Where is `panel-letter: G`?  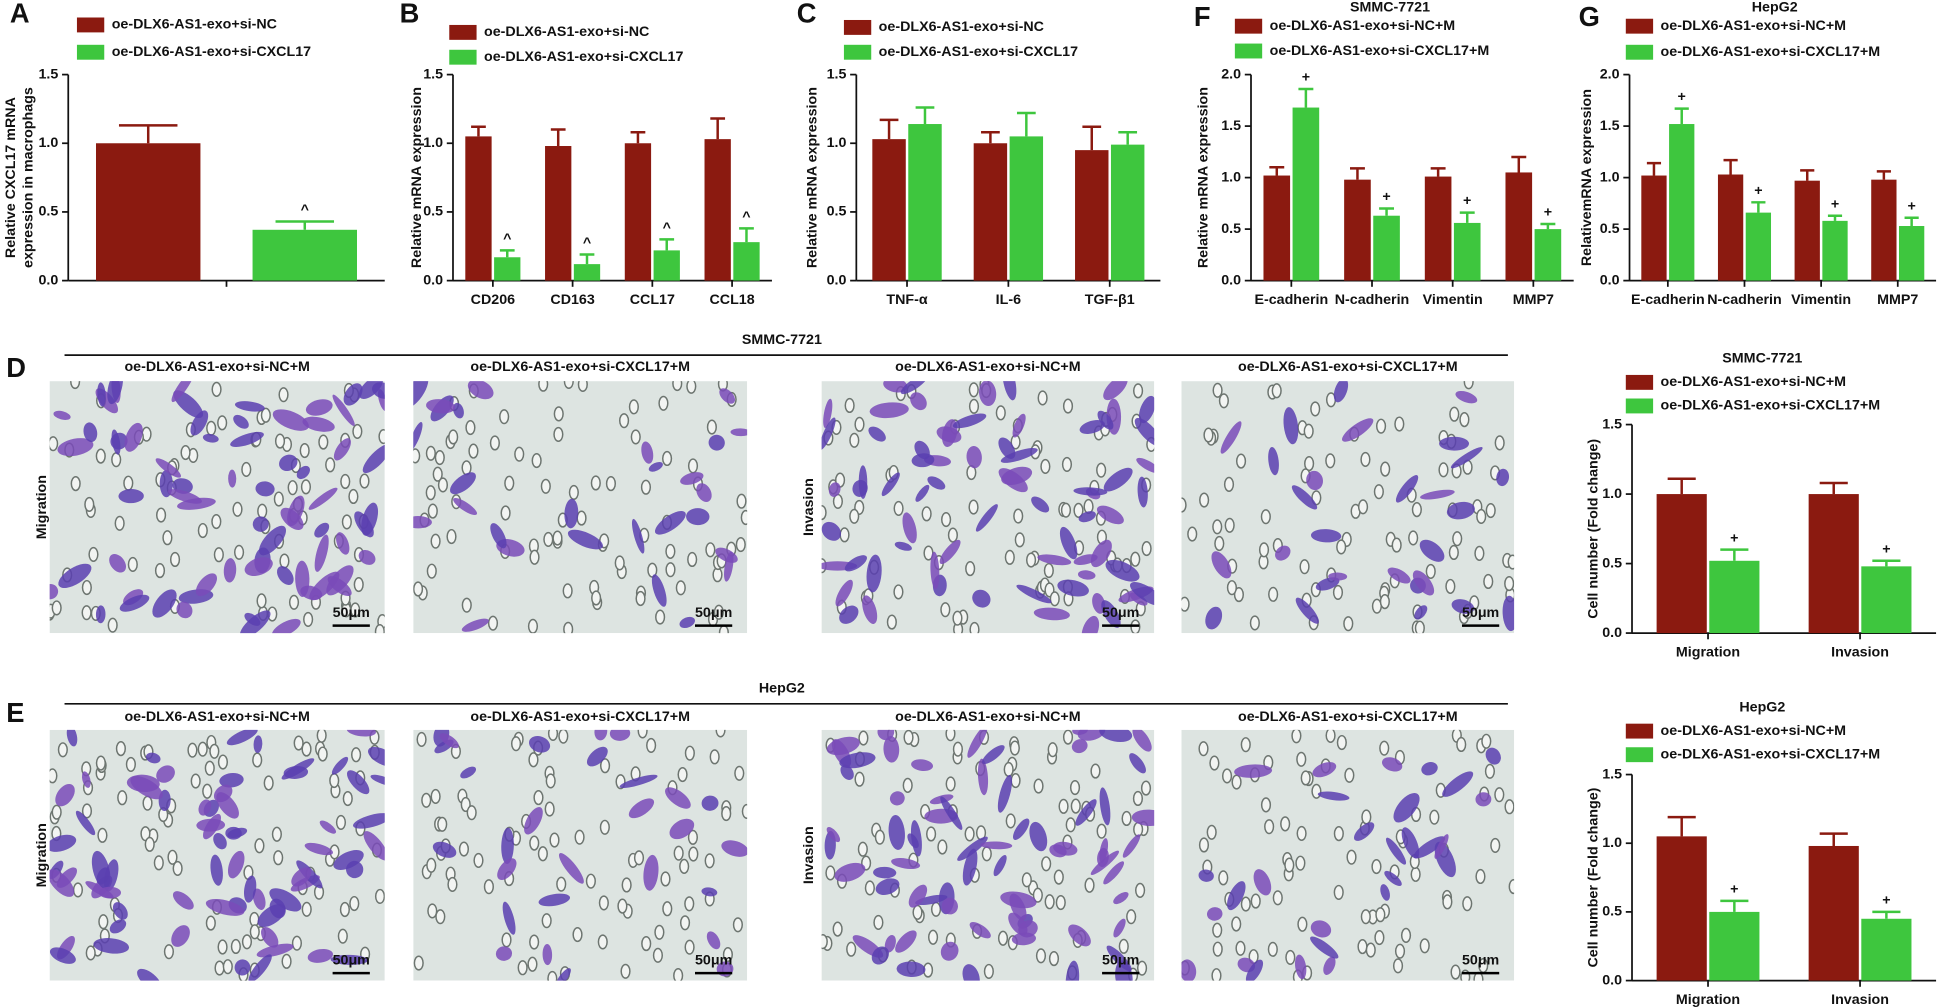 panel-letter: G is located at coordinates (1589, 16).